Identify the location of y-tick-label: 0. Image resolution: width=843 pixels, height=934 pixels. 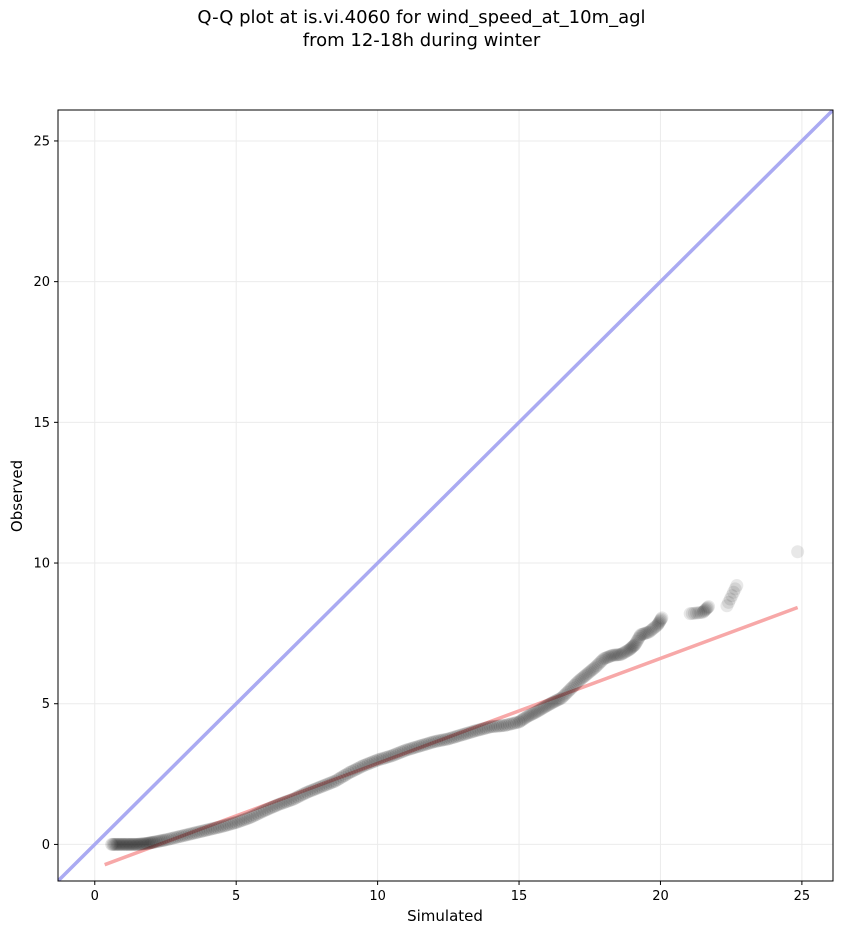
(46, 845).